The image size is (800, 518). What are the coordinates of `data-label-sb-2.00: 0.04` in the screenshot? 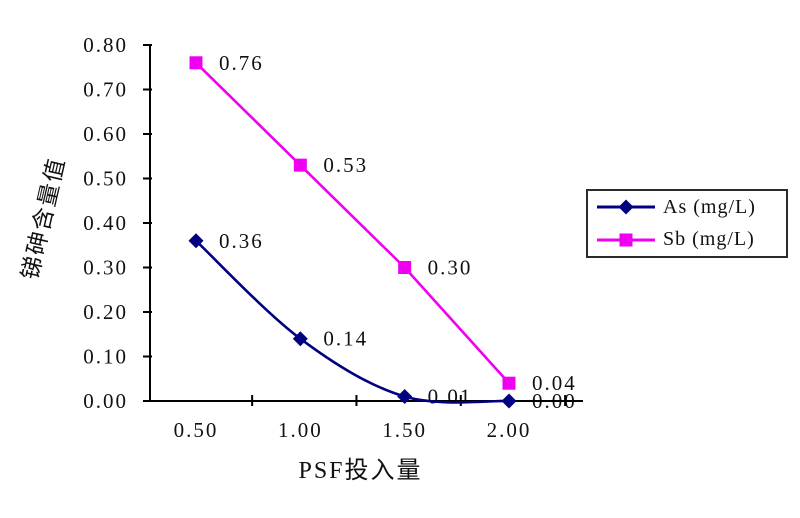 It's located at (554, 383).